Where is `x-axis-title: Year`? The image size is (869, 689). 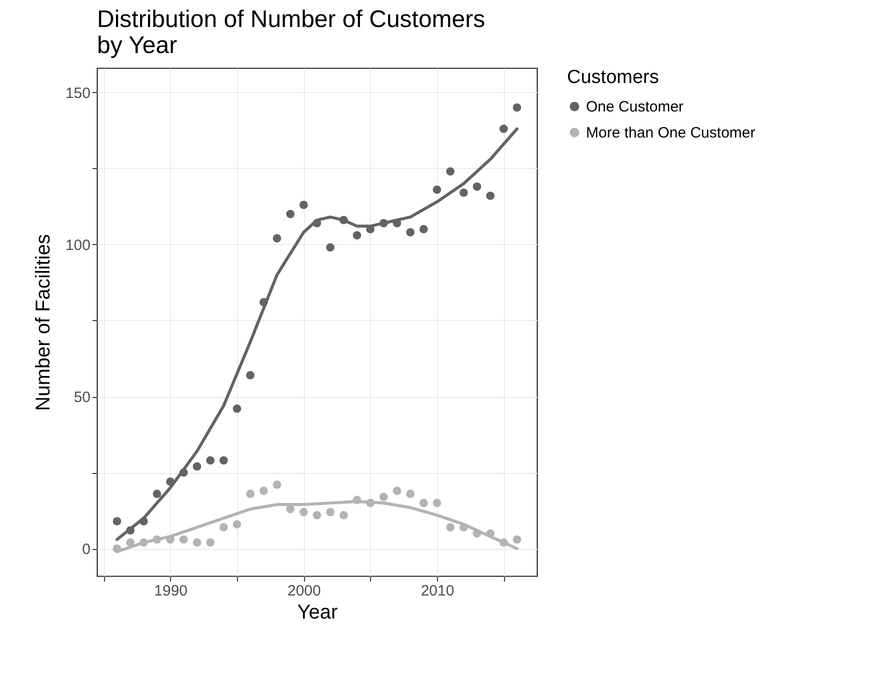
x-axis-title: Year is located at coordinates (317, 613).